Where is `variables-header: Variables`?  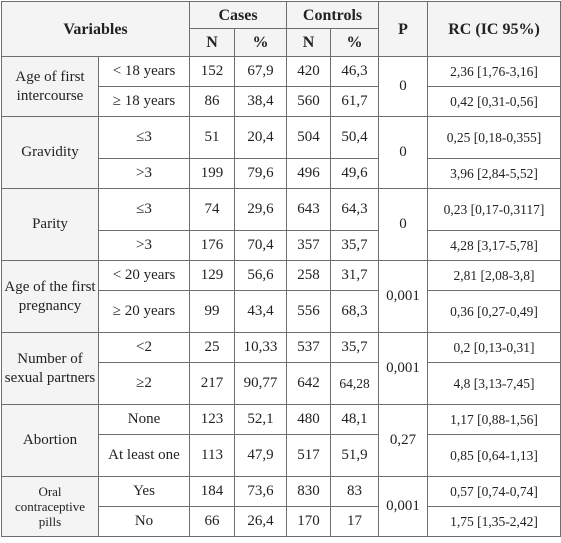 variables-header: Variables is located at coordinates (95, 29).